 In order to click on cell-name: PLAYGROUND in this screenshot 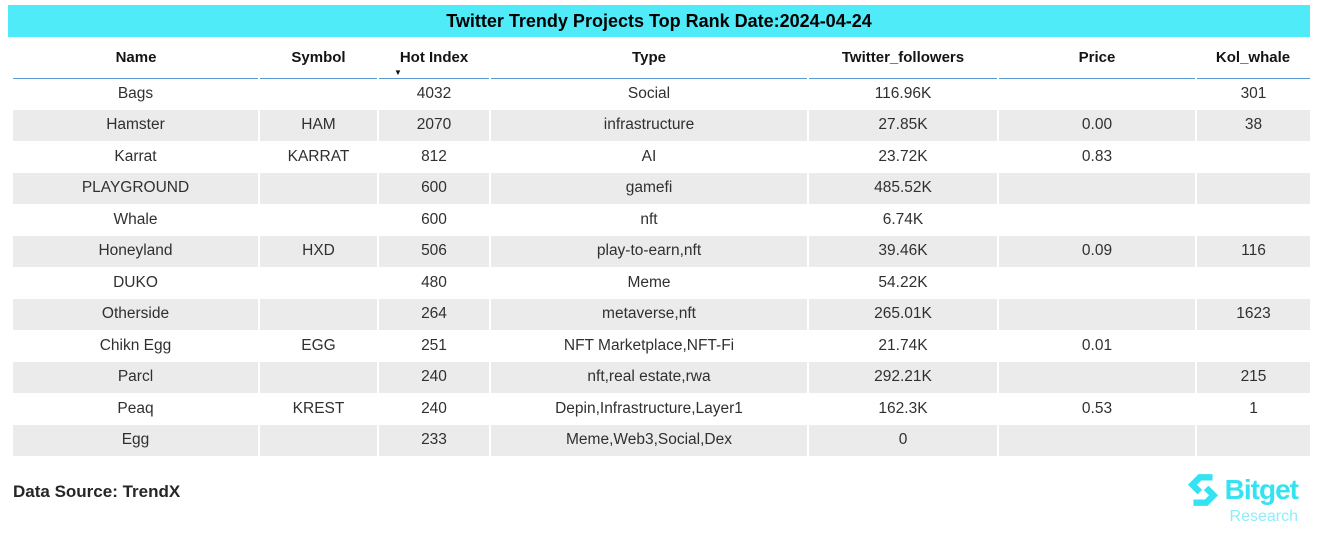, I will do `click(136, 188)`.